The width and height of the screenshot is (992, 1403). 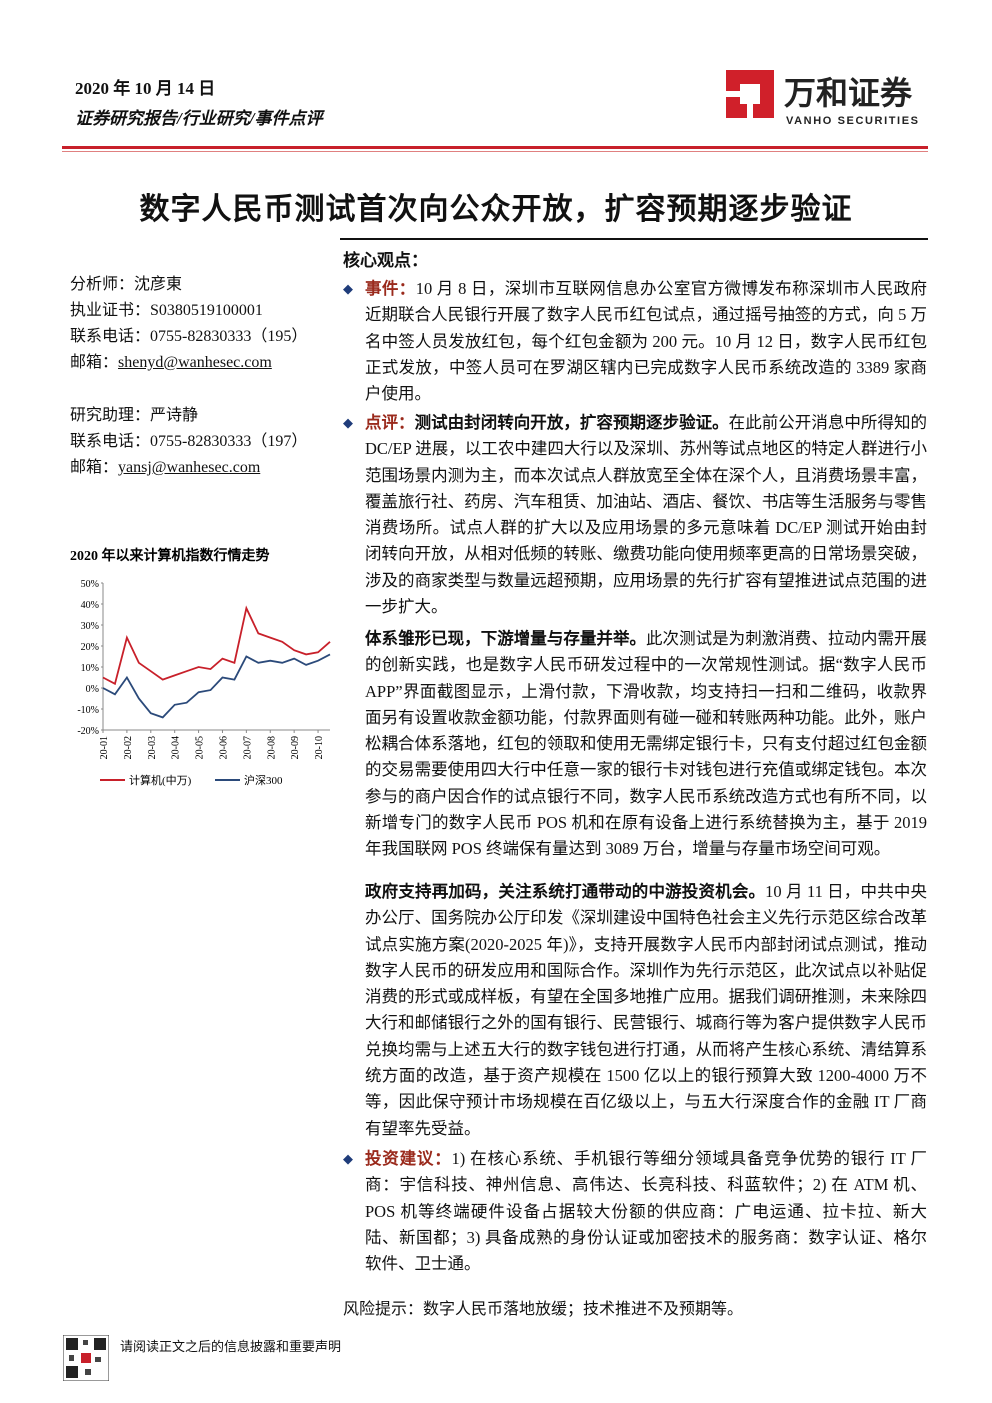 I want to click on contact-value: 严诗静, so click(x=174, y=415).